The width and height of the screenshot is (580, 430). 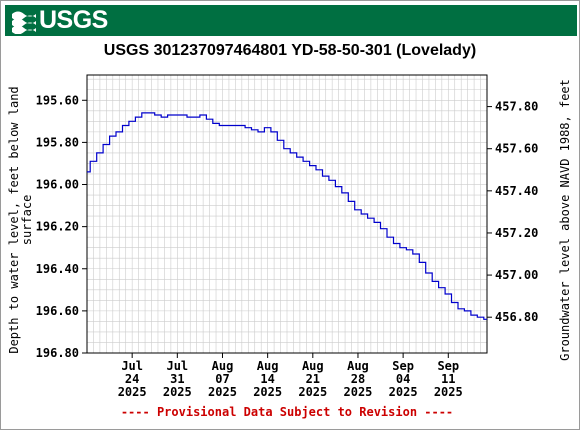 What do you see at coordinates (448, 379) in the screenshot?
I see `x-tick-label: 11` at bounding box center [448, 379].